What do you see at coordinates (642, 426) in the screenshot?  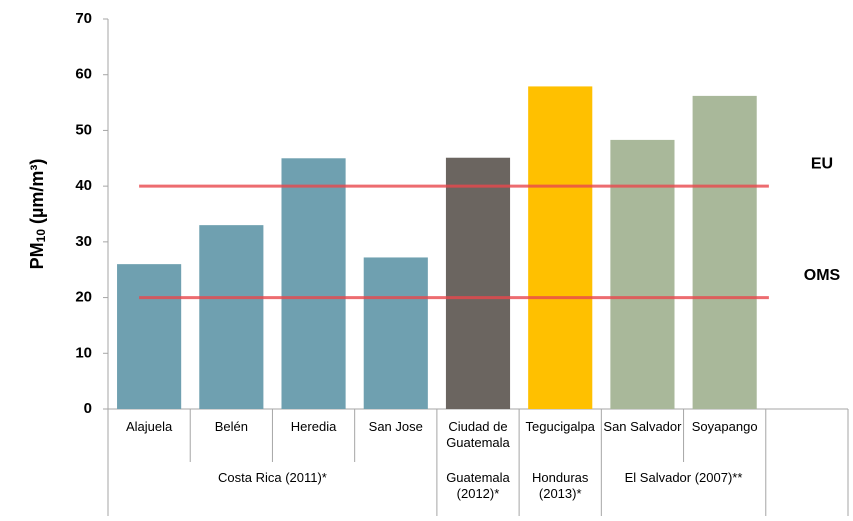 I see `x-tick-label: San Salvador` at bounding box center [642, 426].